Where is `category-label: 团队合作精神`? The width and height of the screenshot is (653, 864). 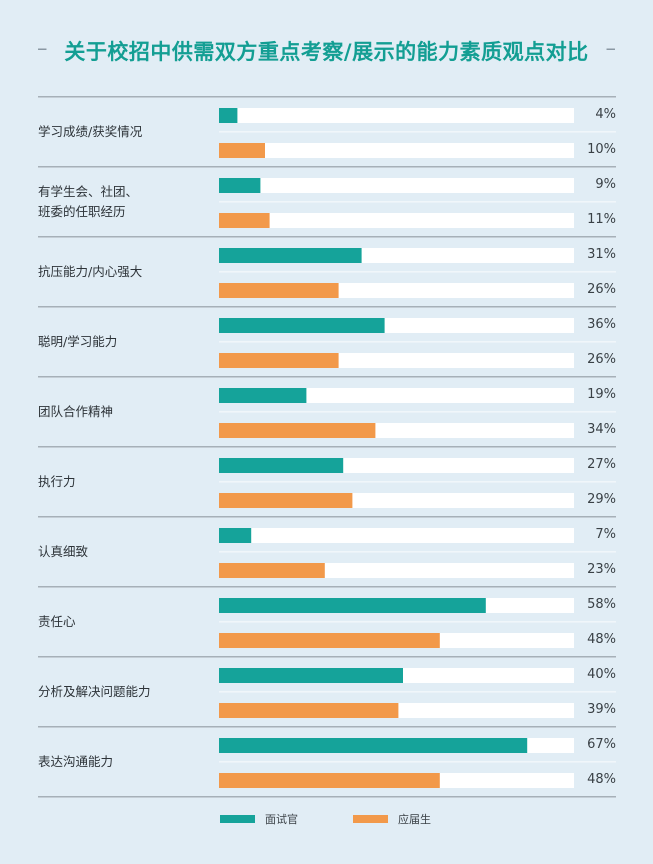 category-label: 团队合作精神 is located at coordinates (75, 412).